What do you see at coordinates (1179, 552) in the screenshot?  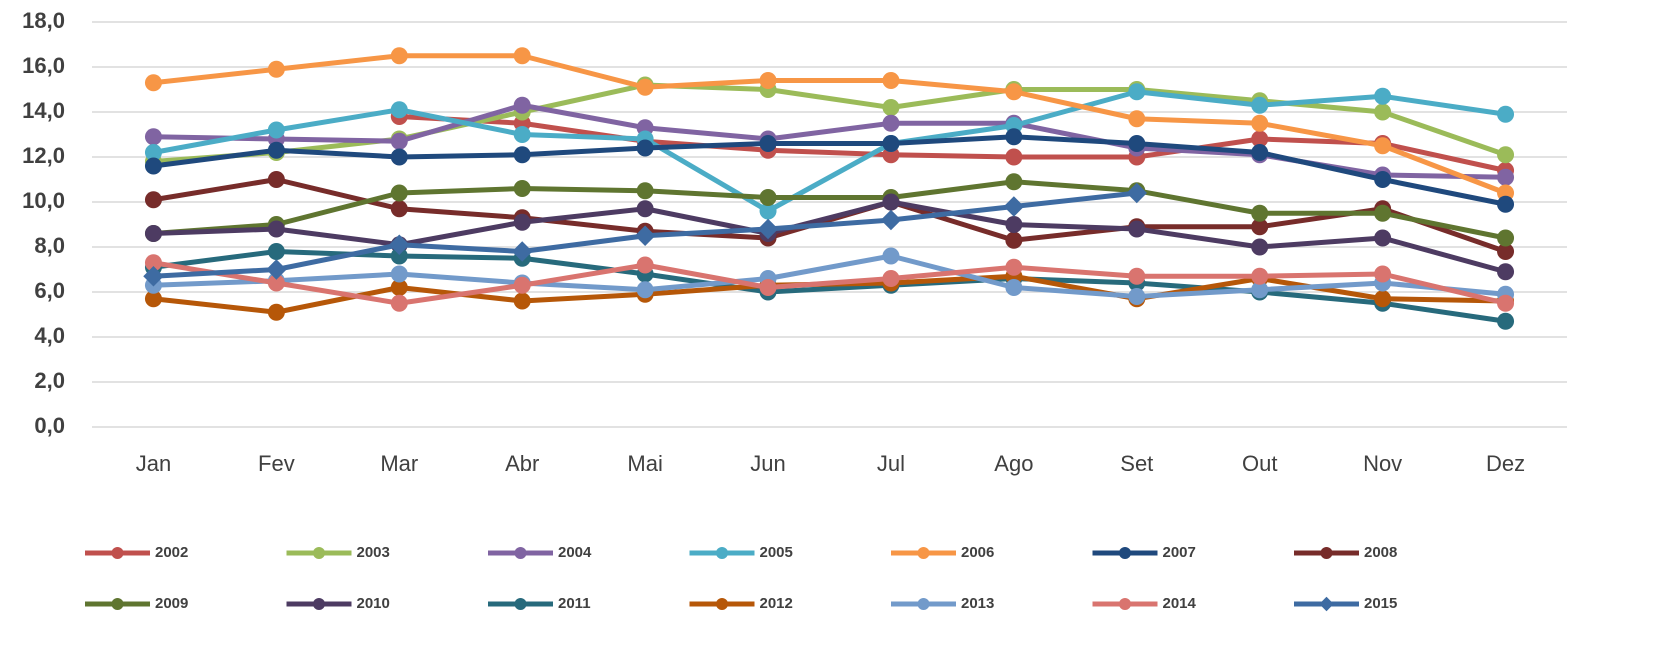 I see `legend-label: 2007` at bounding box center [1179, 552].